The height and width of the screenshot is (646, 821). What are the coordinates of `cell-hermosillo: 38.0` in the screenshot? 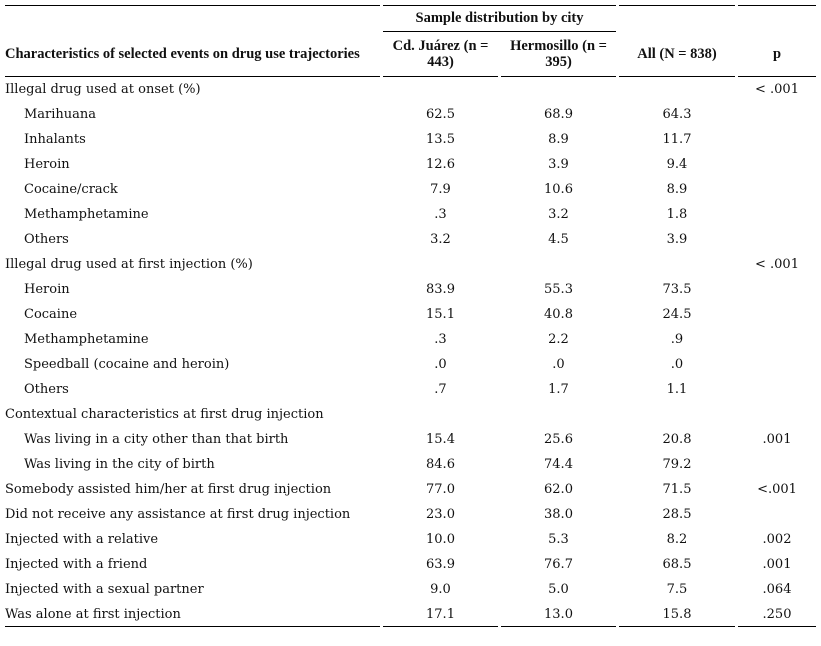 It's located at (558, 514).